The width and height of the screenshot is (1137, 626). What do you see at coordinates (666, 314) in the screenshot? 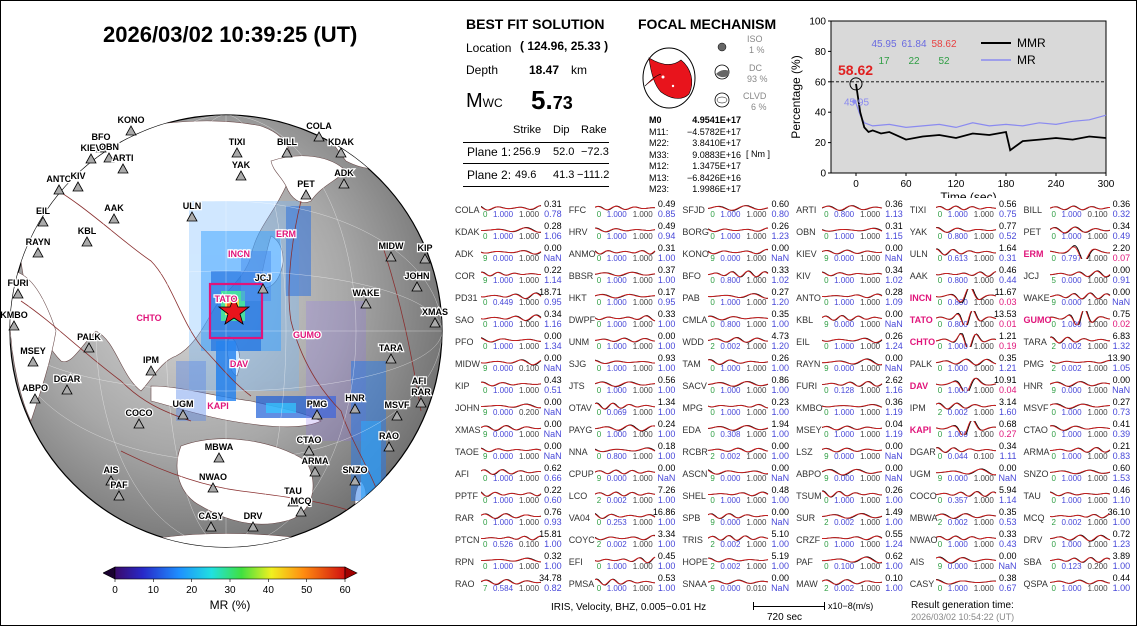
I see `station-peak-amp: 0.33` at bounding box center [666, 314].